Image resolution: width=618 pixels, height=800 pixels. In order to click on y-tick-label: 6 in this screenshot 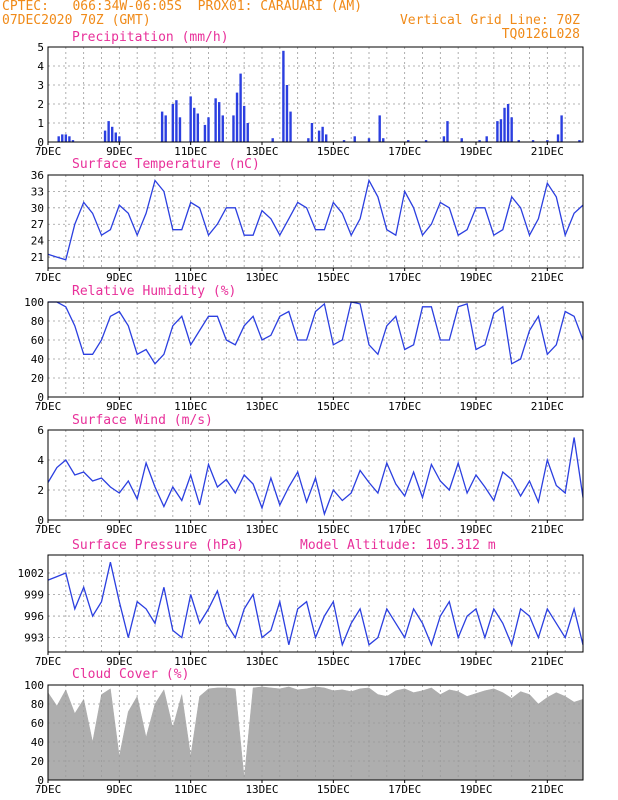, I will do `click(40, 430)`.